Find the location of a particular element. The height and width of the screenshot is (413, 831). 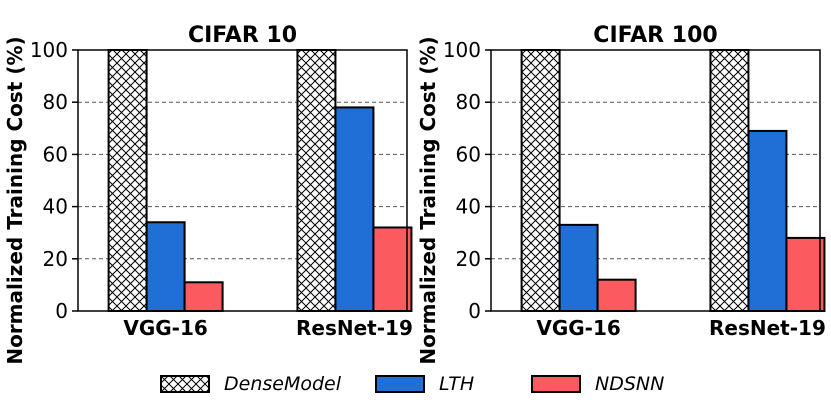

legend-swatch-densemodel is located at coordinates (185, 384).